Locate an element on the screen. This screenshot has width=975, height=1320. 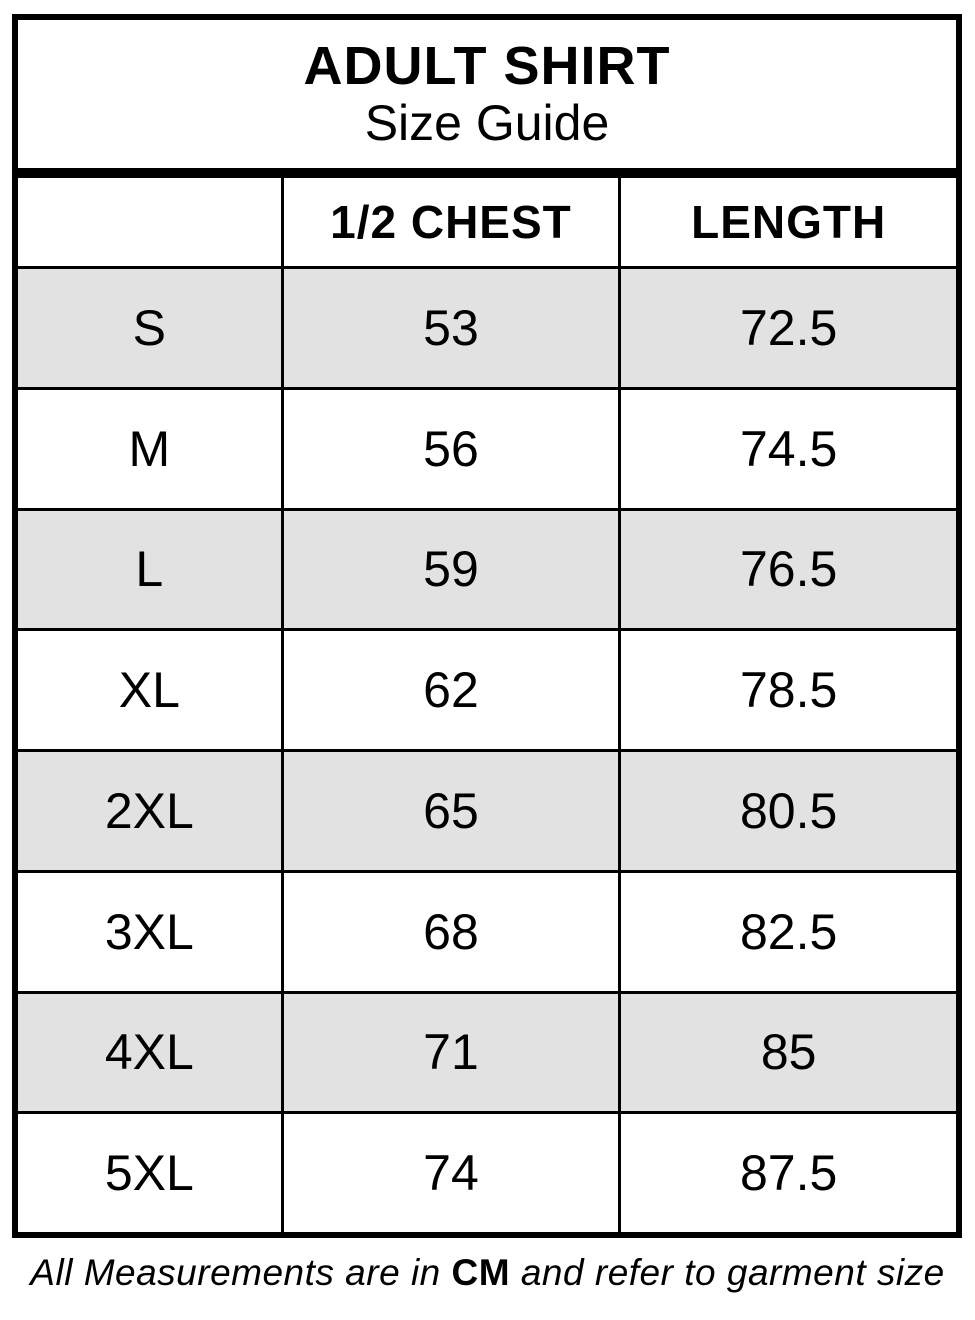
size-cell: 3XL is located at coordinates (149, 931).